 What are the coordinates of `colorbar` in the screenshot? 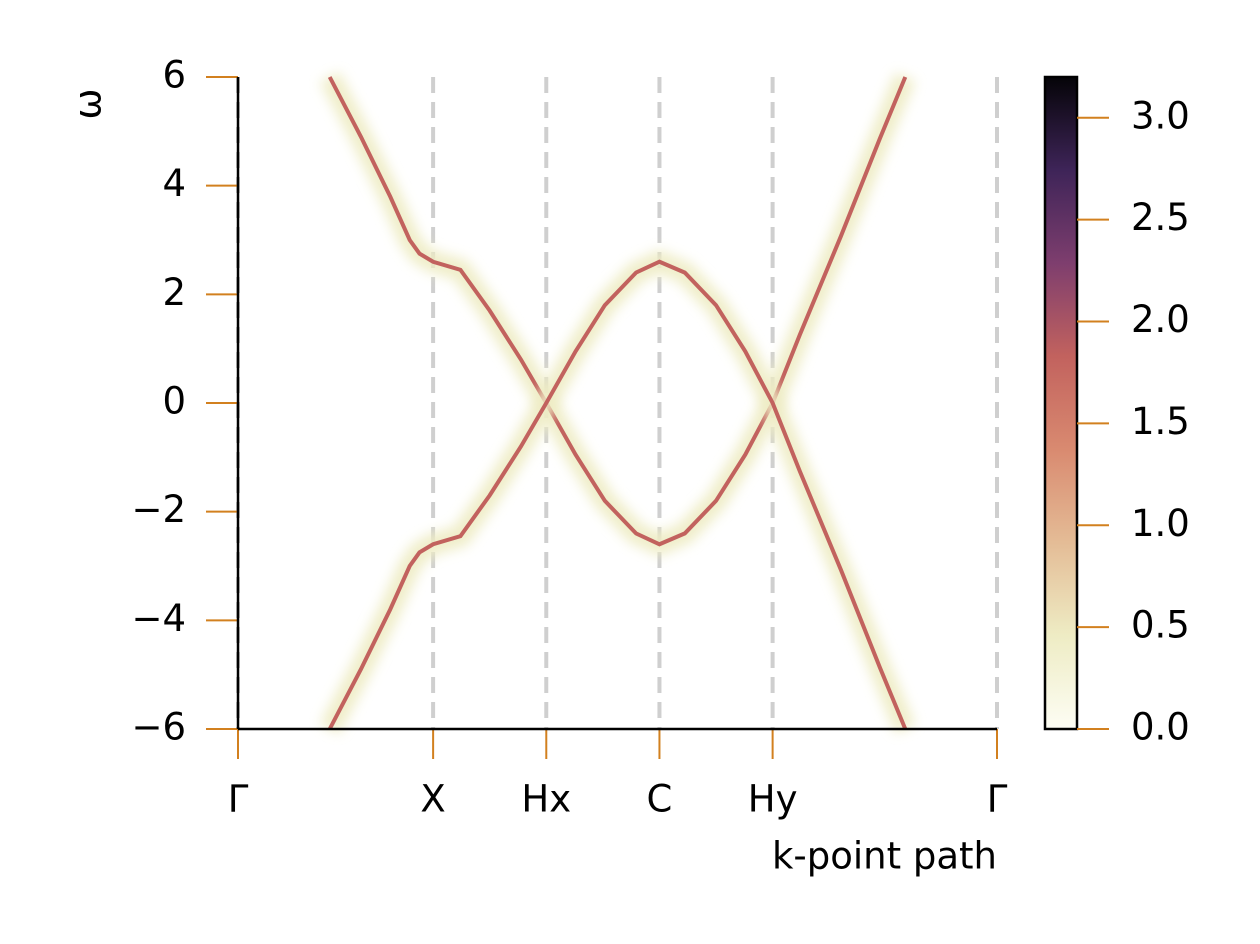 It's located at (1061, 403).